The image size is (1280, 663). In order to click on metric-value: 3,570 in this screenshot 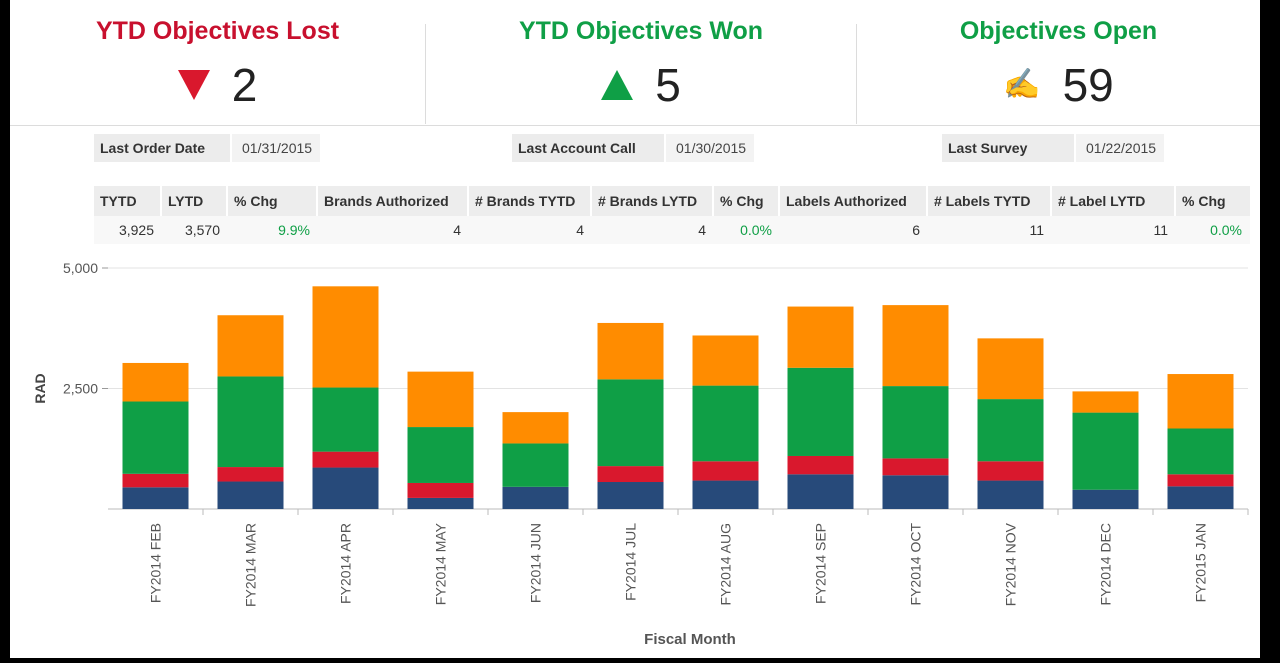, I will do `click(202, 230)`.